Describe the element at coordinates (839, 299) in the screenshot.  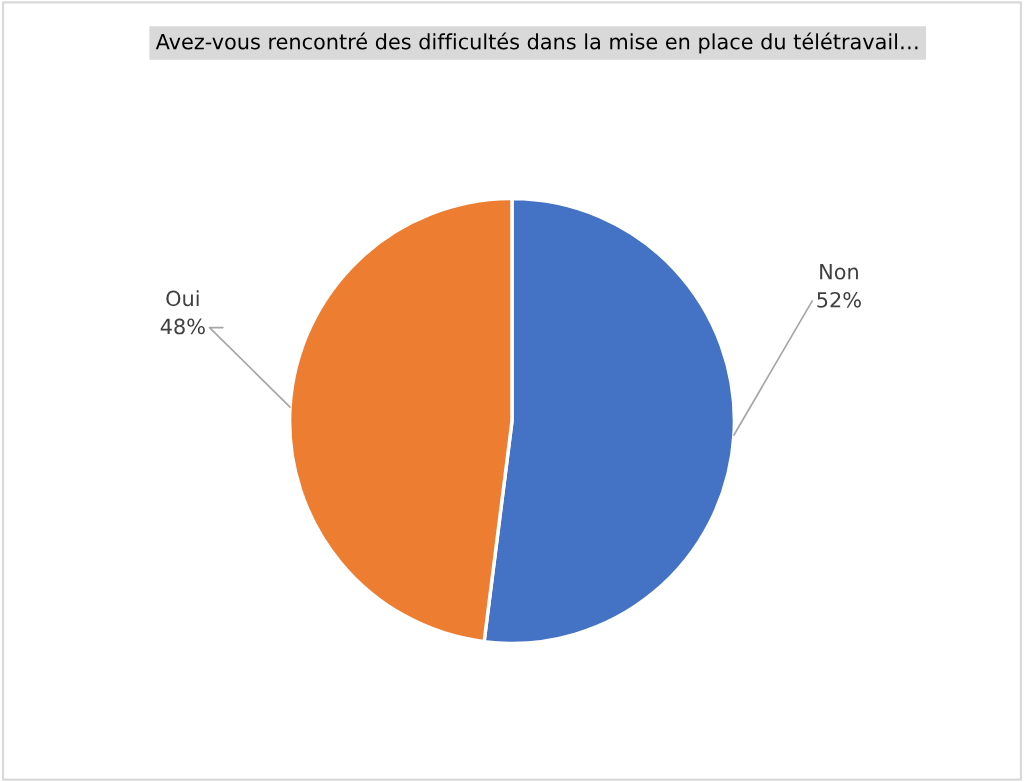
I see `data-label: 52%` at that location.